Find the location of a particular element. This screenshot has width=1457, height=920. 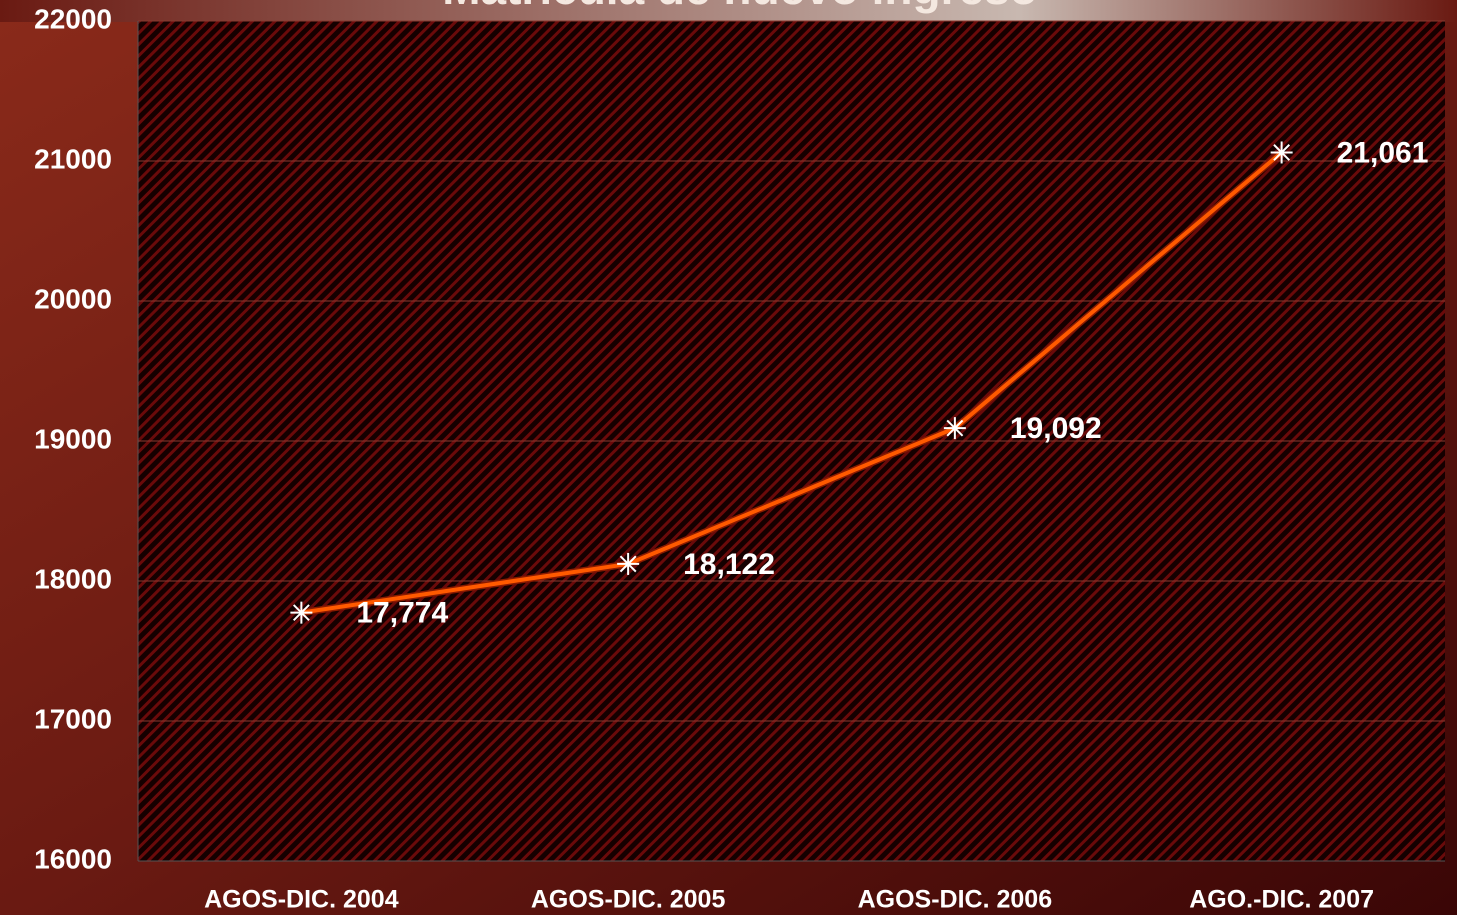

x-tick-label: AGOS-DIC. 2006 is located at coordinates (955, 900).